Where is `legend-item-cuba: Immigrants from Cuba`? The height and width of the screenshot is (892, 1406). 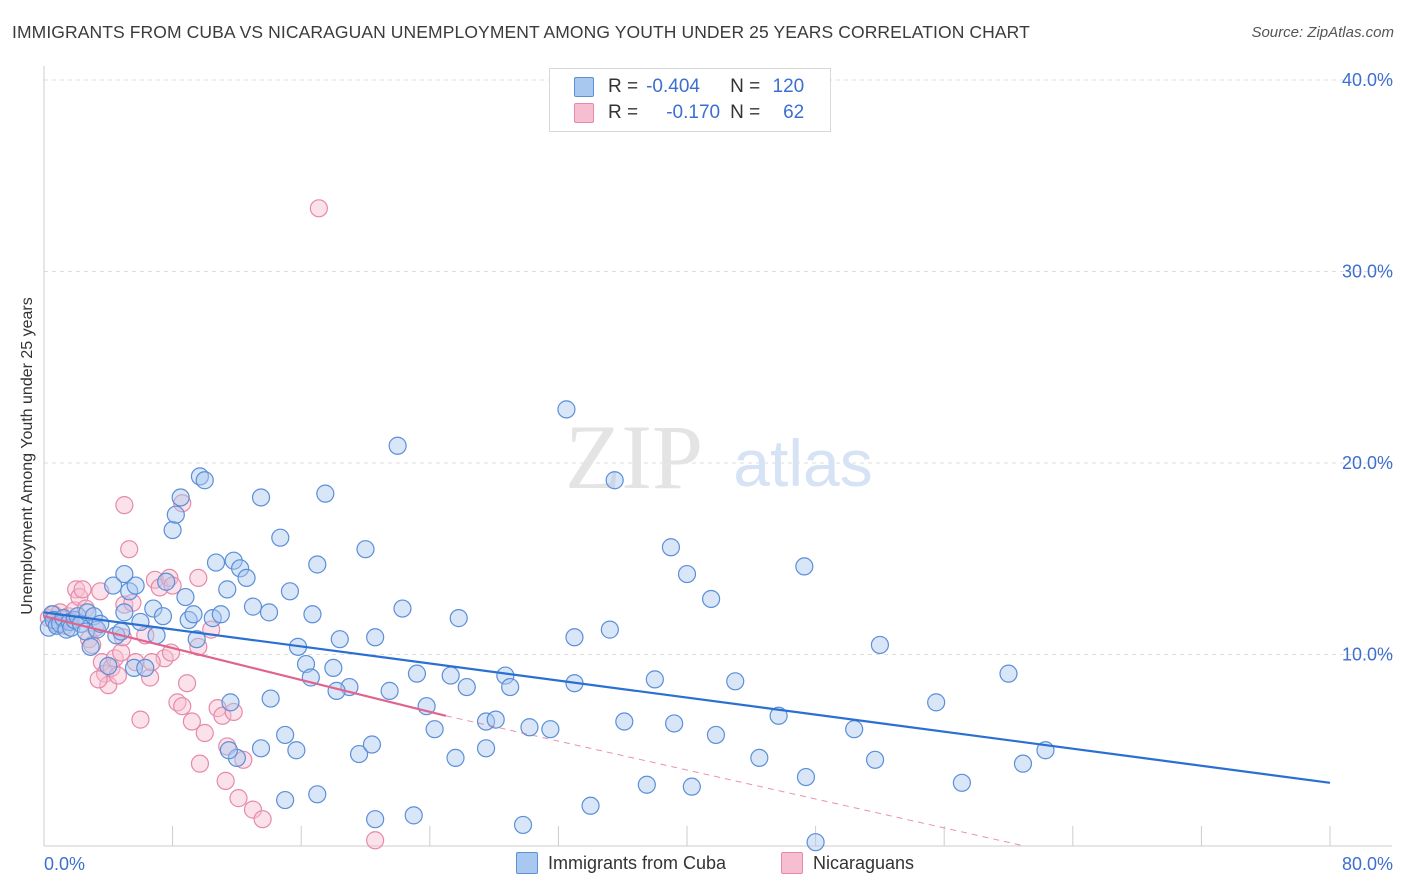
legend-item-cuba: Immigrants from Cuba is located at coordinates (621, 863).